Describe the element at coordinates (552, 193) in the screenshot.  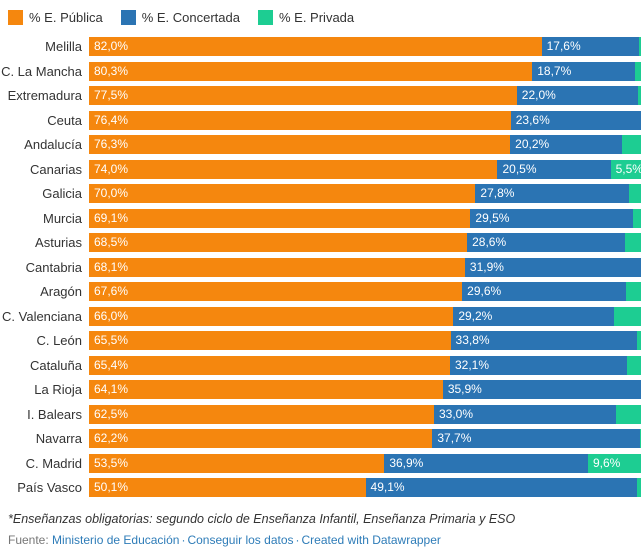
I see `segment-concertada: 27,8%` at that location.